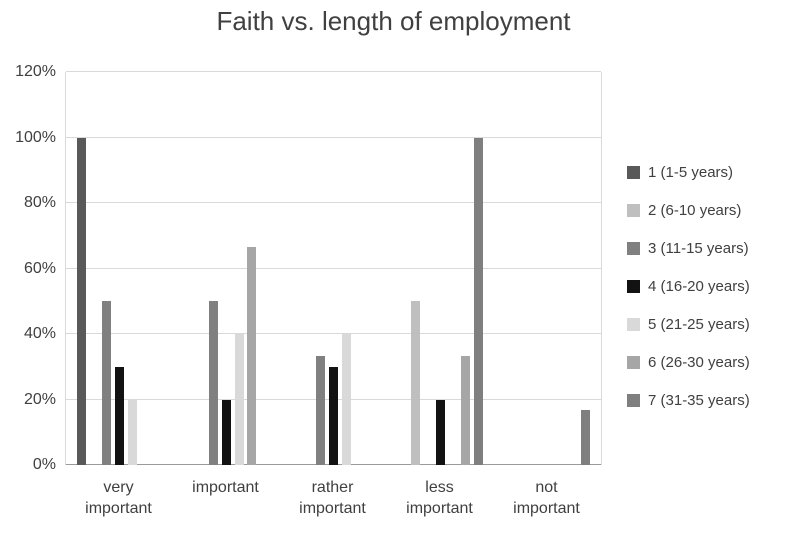 The height and width of the screenshot is (535, 787). Describe the element at coordinates (699, 286) in the screenshot. I see `legend-label: 4 (16-20 years)` at that location.